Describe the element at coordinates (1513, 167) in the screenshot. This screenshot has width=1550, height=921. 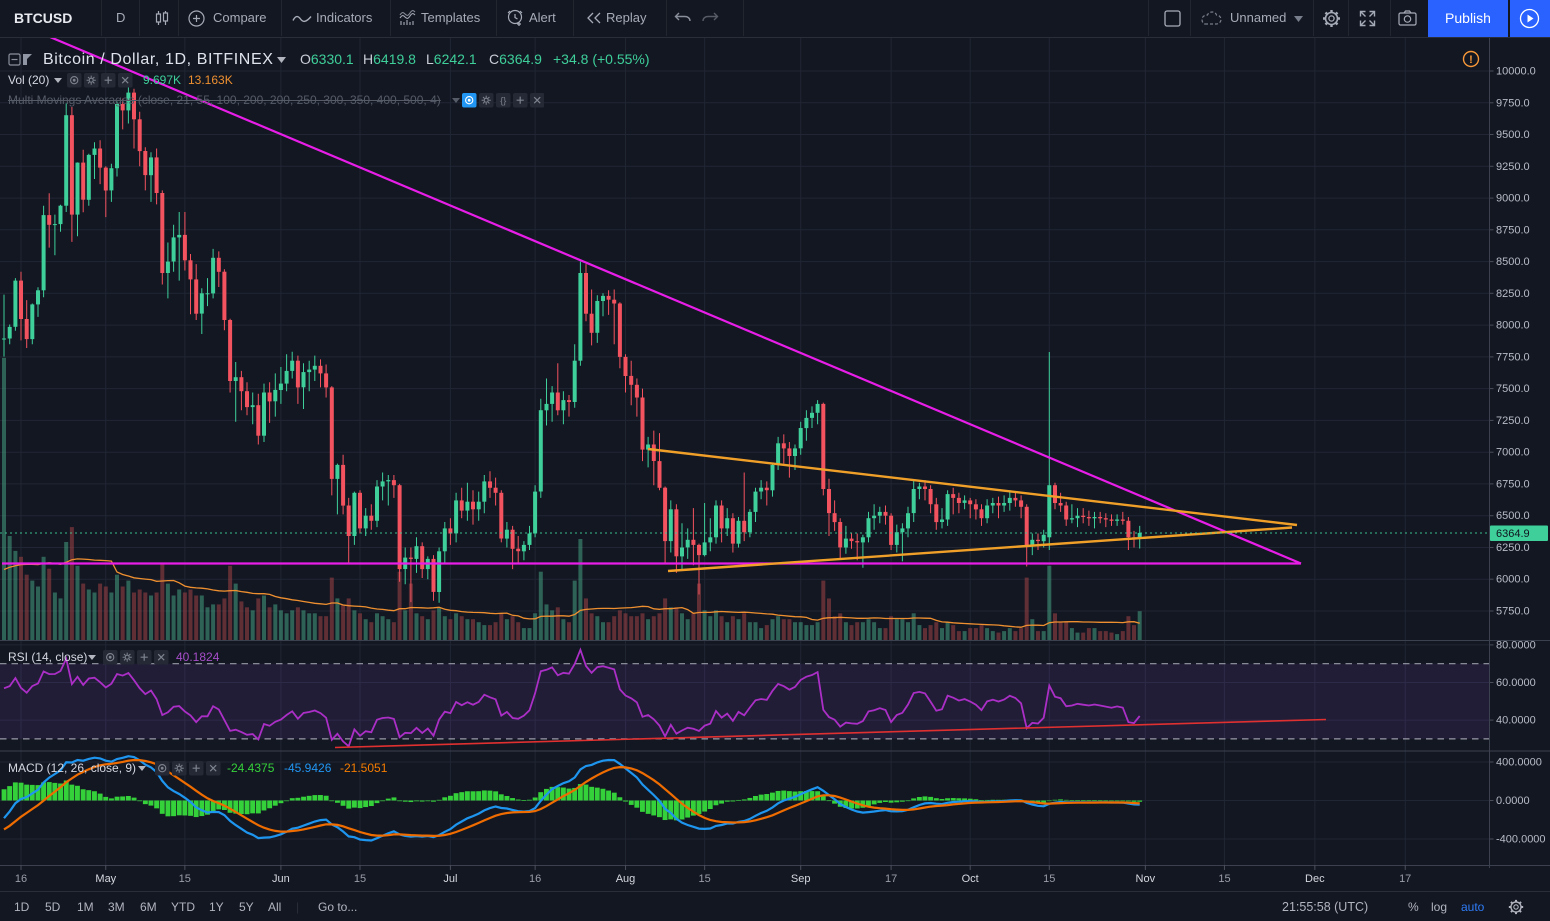
I see `svg-text: 9250.0` at that location.